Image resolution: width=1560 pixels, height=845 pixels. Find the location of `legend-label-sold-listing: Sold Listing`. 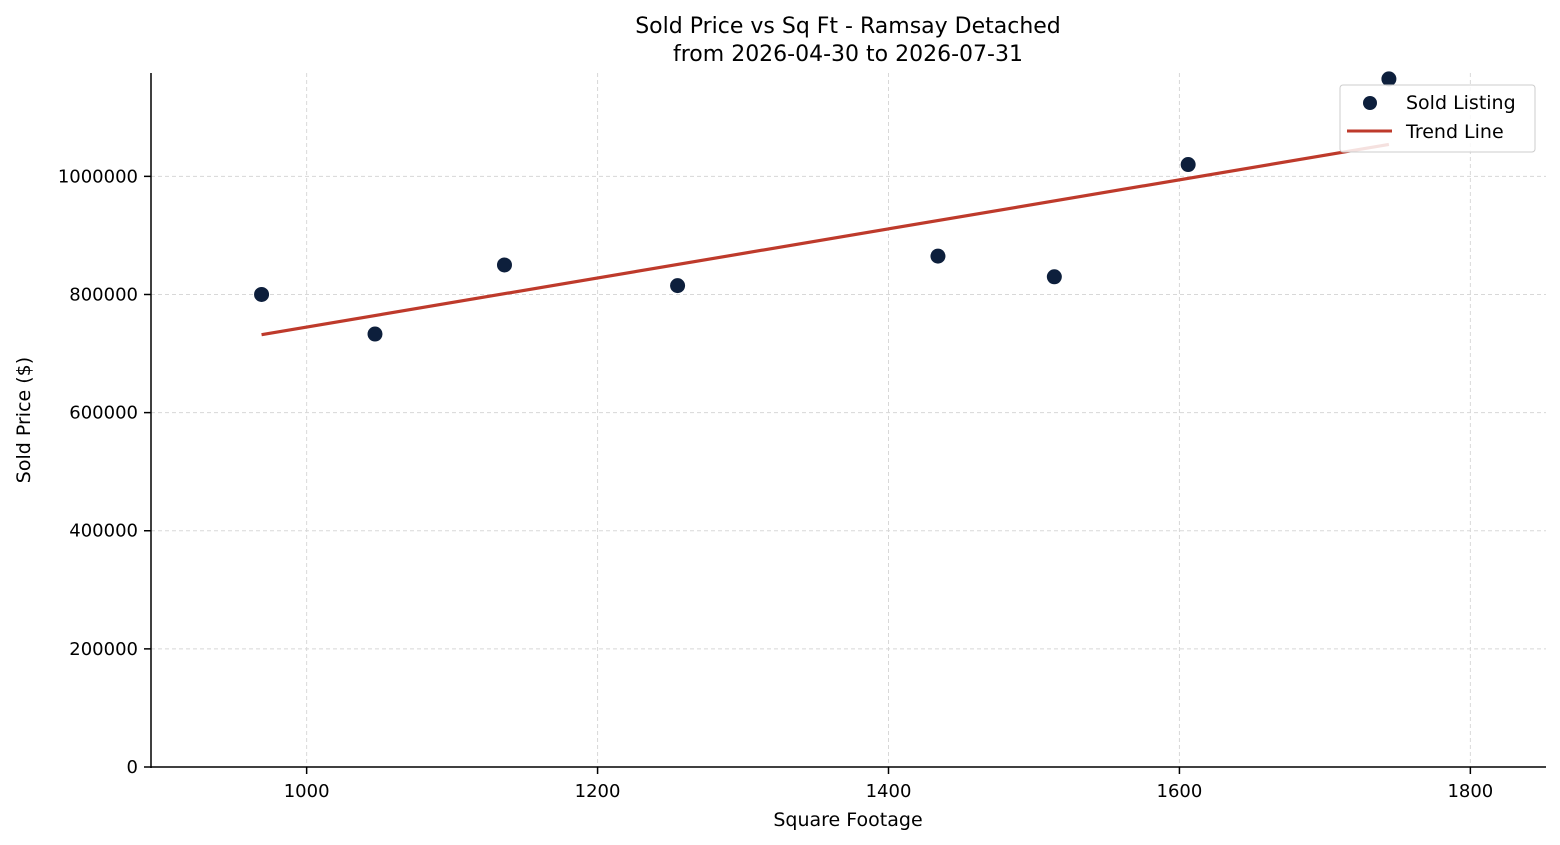

legend-label-sold-listing: Sold Listing is located at coordinates (1461, 103).